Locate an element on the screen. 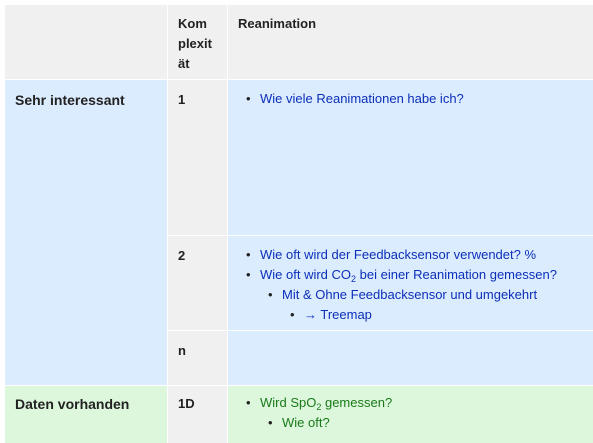  header-empty-cell is located at coordinates (86, 42).